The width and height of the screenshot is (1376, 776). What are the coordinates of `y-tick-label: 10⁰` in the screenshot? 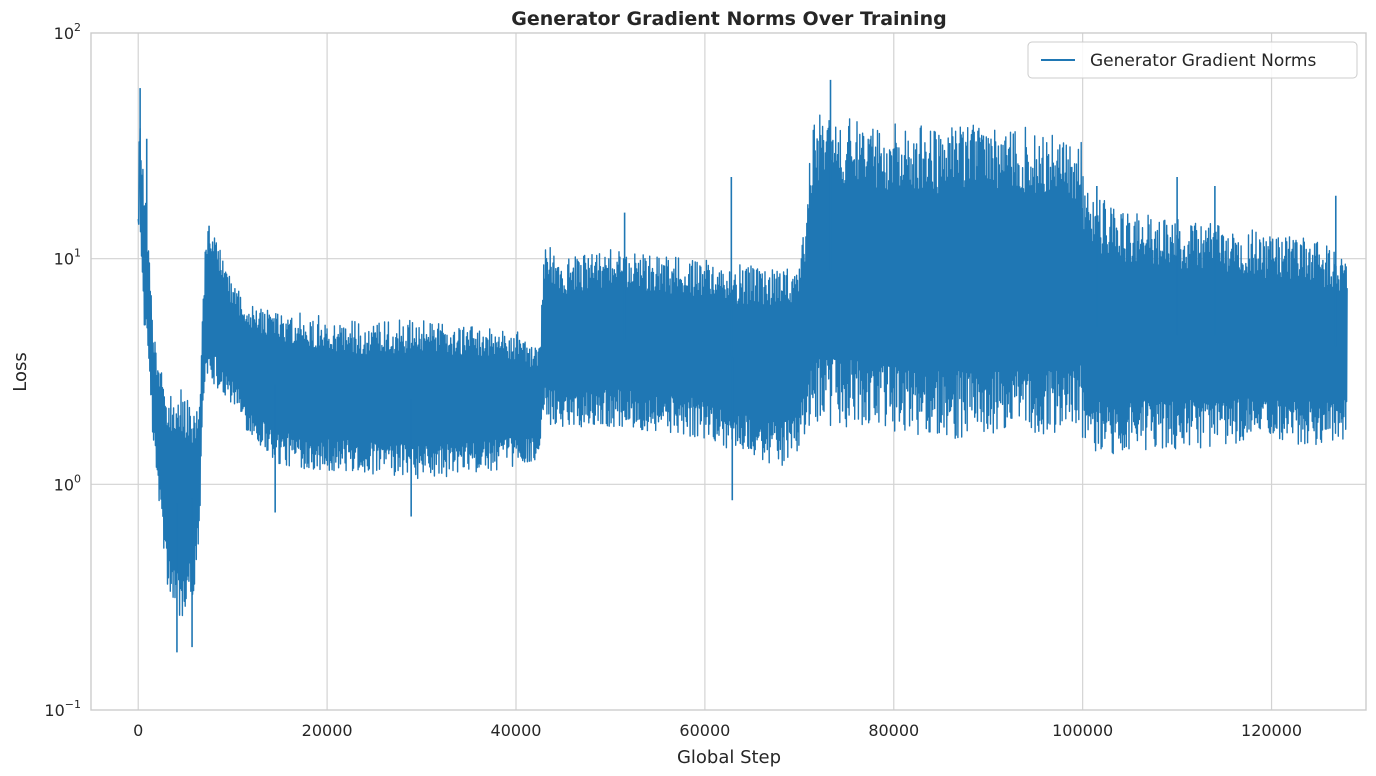 It's located at (67, 483).